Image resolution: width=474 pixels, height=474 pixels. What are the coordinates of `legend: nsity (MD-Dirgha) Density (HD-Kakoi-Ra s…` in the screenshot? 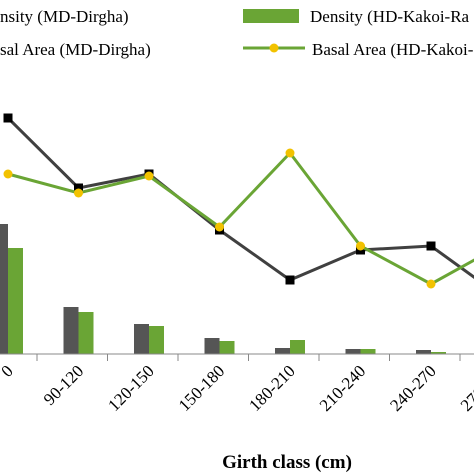 It's located at (237, 33).